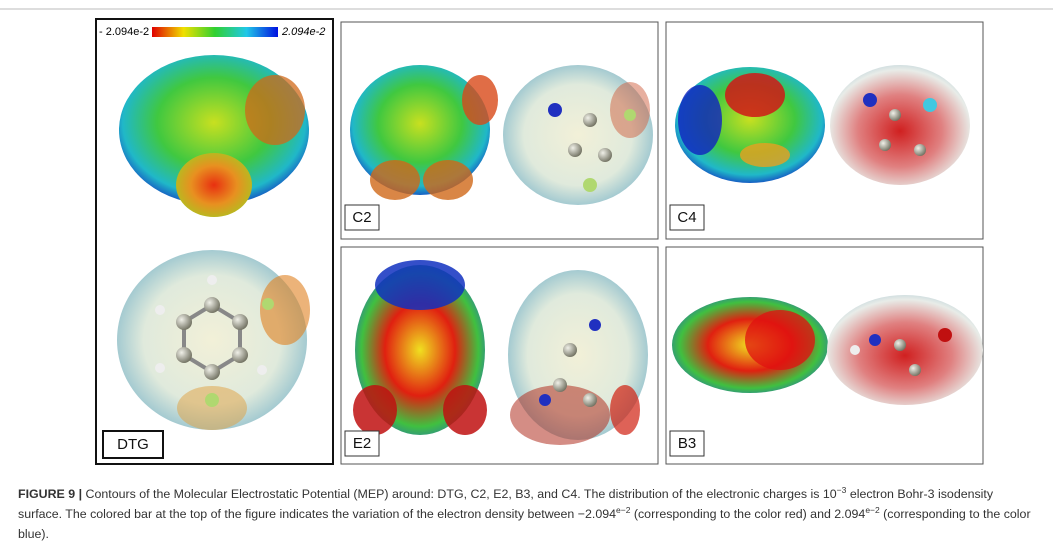  What do you see at coordinates (303, 32) in the screenshot?
I see `color-bar-max: 2.094e-2` at bounding box center [303, 32].